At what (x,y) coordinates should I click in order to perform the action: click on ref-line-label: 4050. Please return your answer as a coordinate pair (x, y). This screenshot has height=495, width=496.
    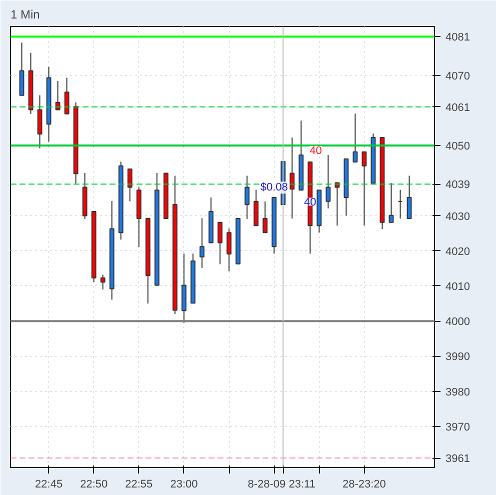
    Looking at the image, I should click on (458, 146).